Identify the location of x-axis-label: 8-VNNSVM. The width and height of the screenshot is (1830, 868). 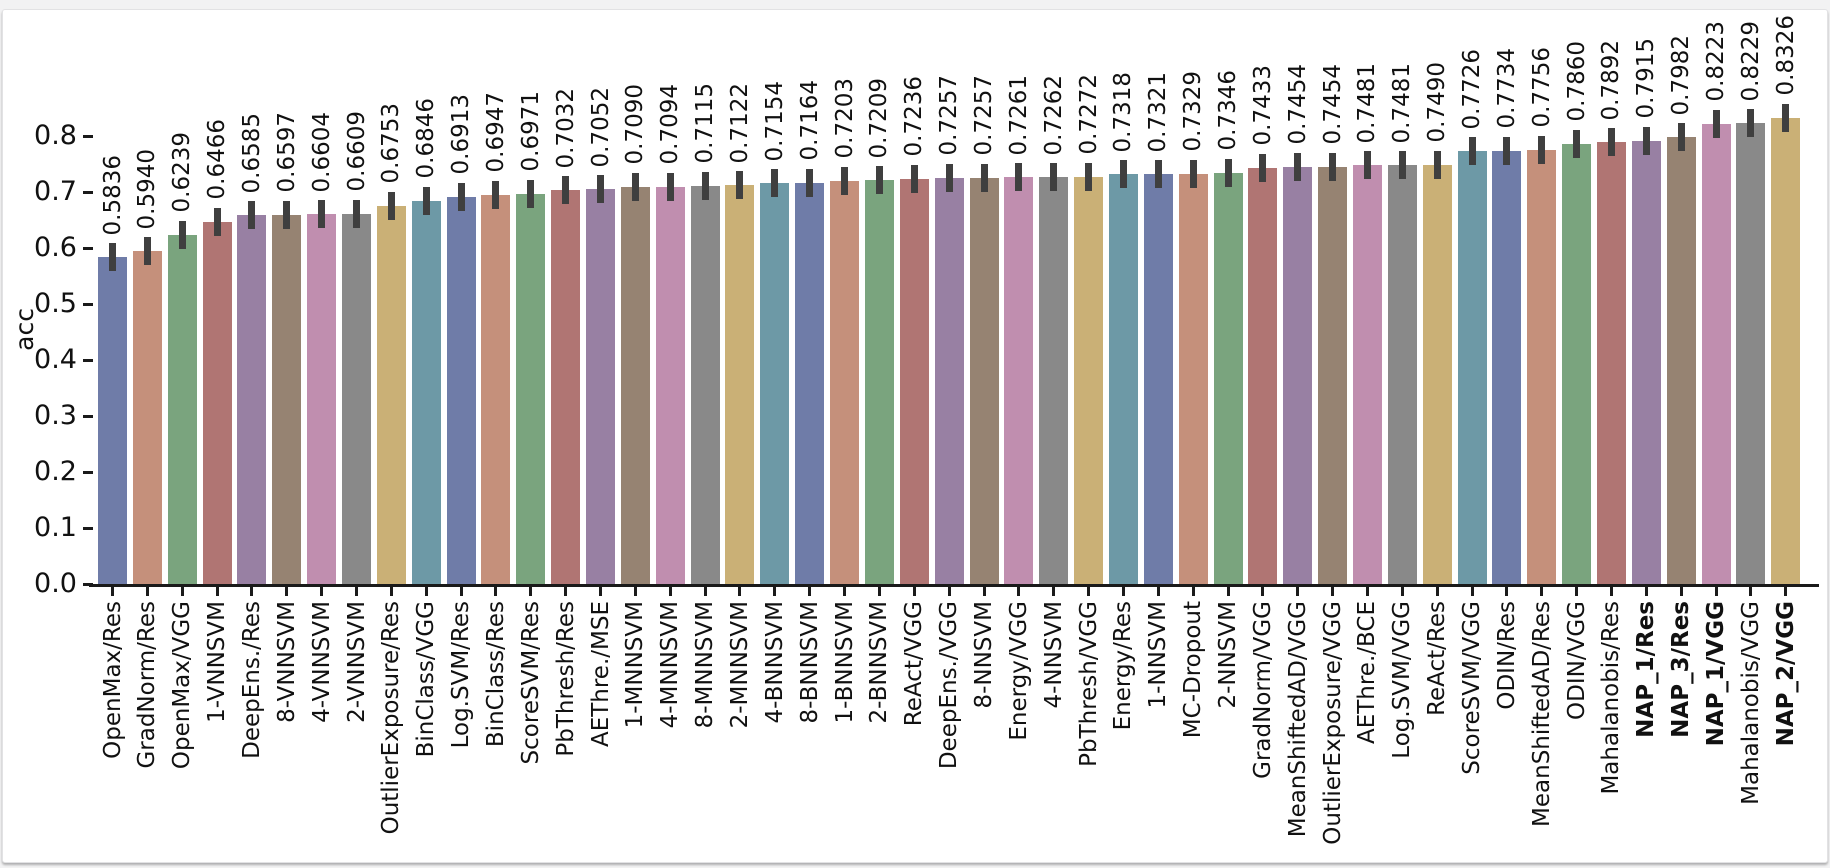
(286, 662).